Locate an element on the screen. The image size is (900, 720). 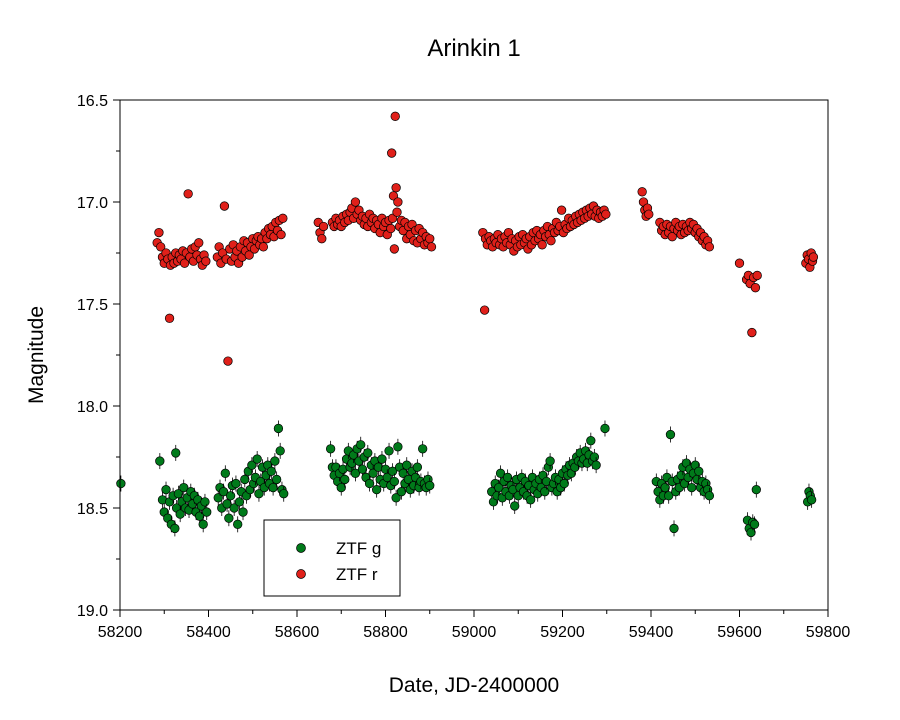
legend-item-ztf-r: ZTF r is located at coordinates (337, 574).